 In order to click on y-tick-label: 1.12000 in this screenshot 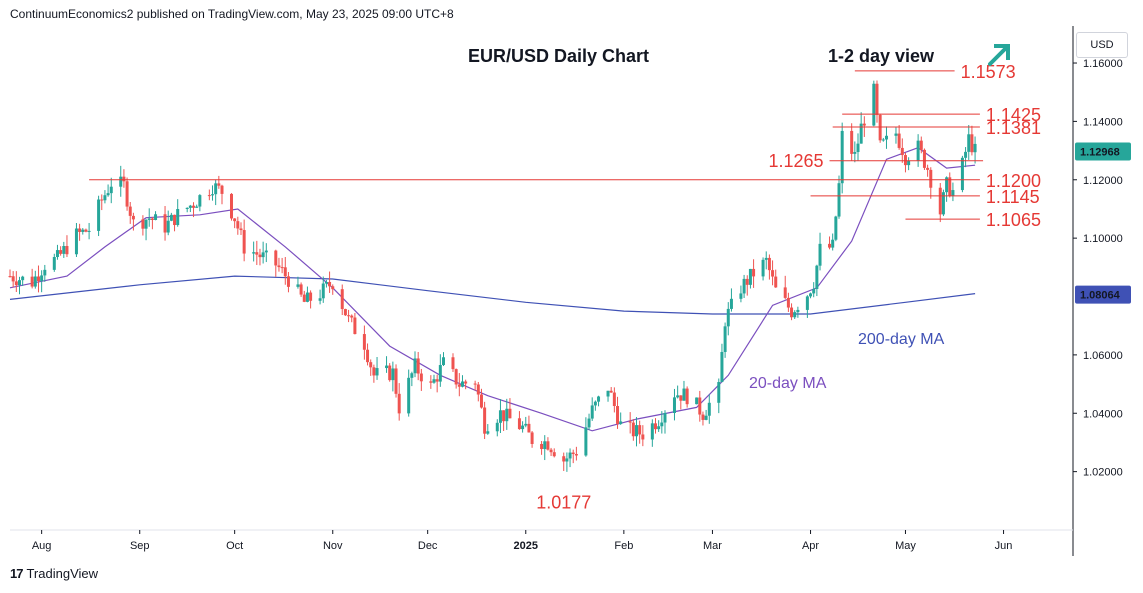, I will do `click(1103, 181)`.